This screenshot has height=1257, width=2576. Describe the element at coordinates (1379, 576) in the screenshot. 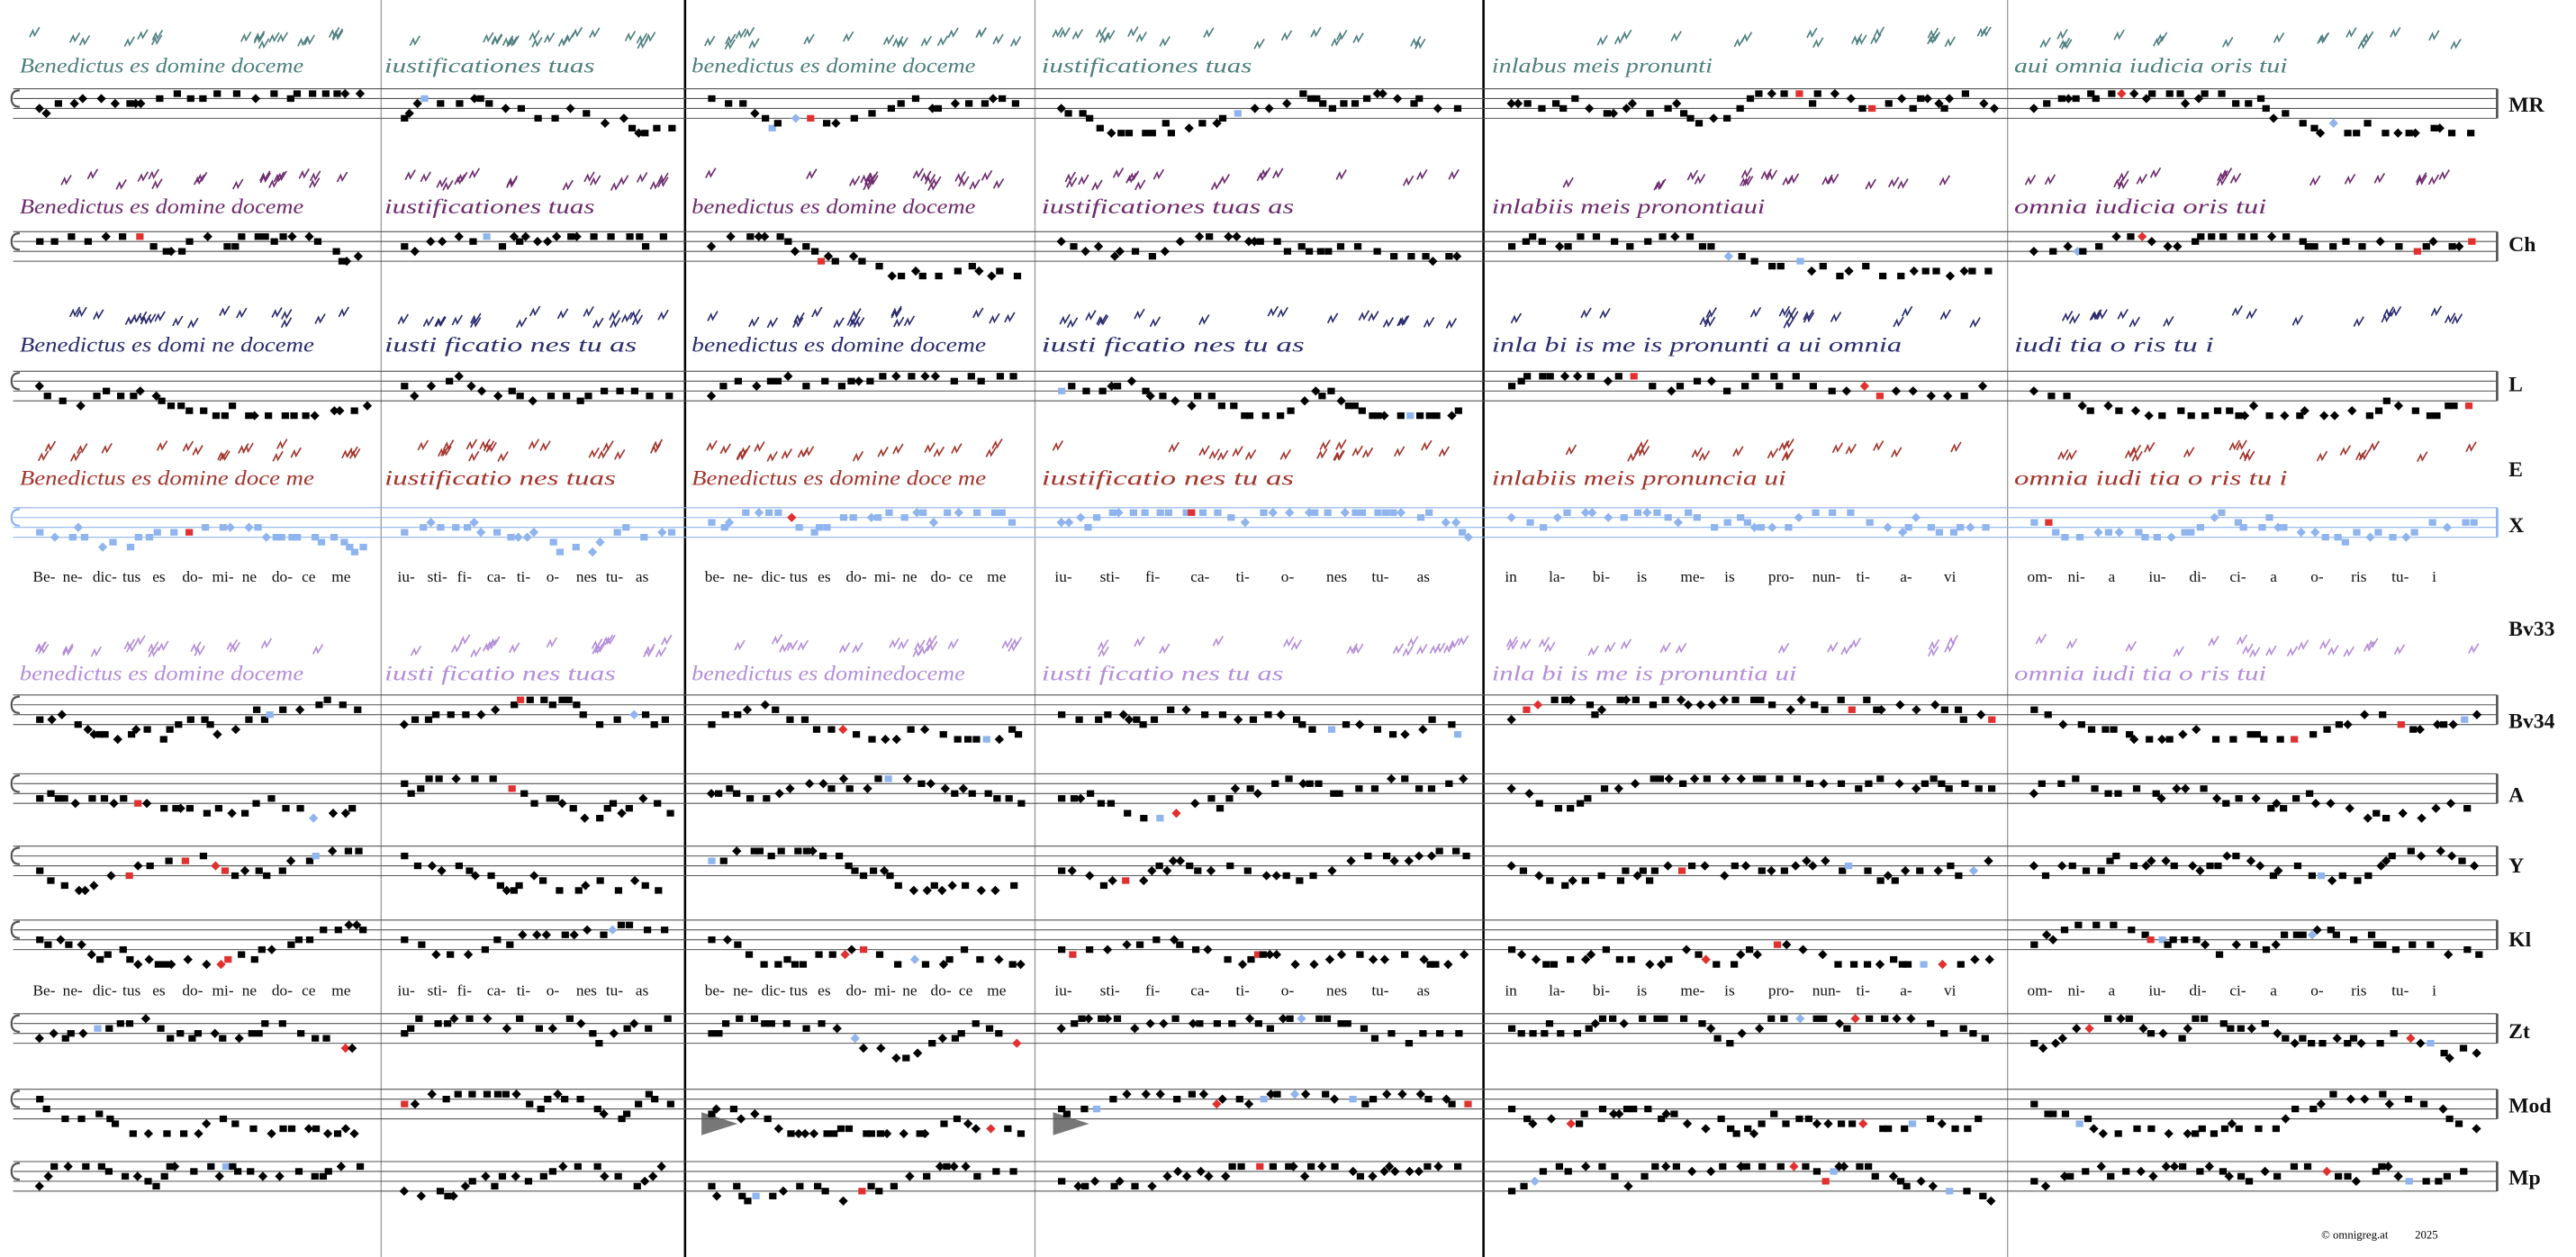

I see `lyric-syllable: tu-` at that location.